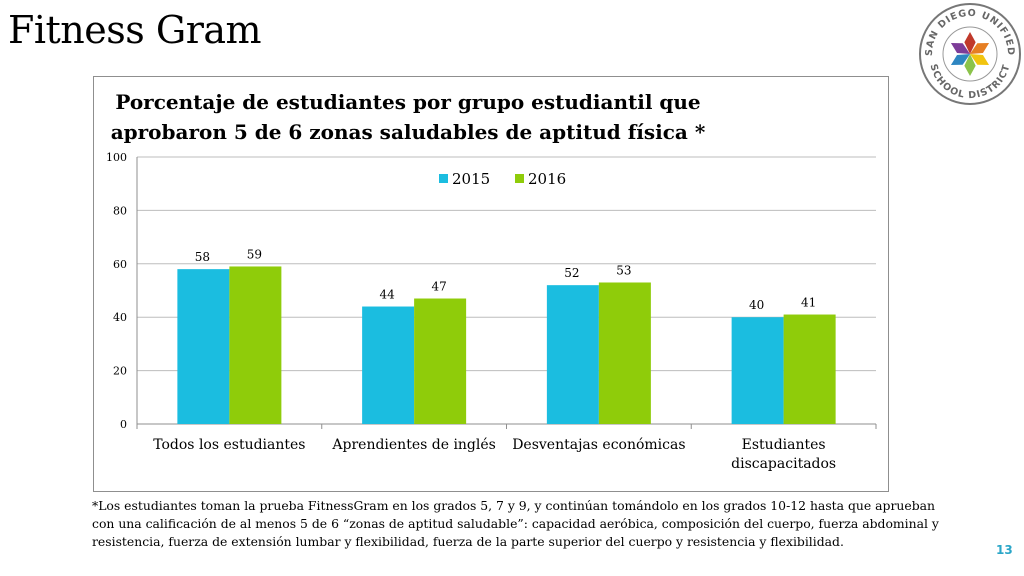  What do you see at coordinates (254, 254) in the screenshot?
I see `data-label: 59` at bounding box center [254, 254].